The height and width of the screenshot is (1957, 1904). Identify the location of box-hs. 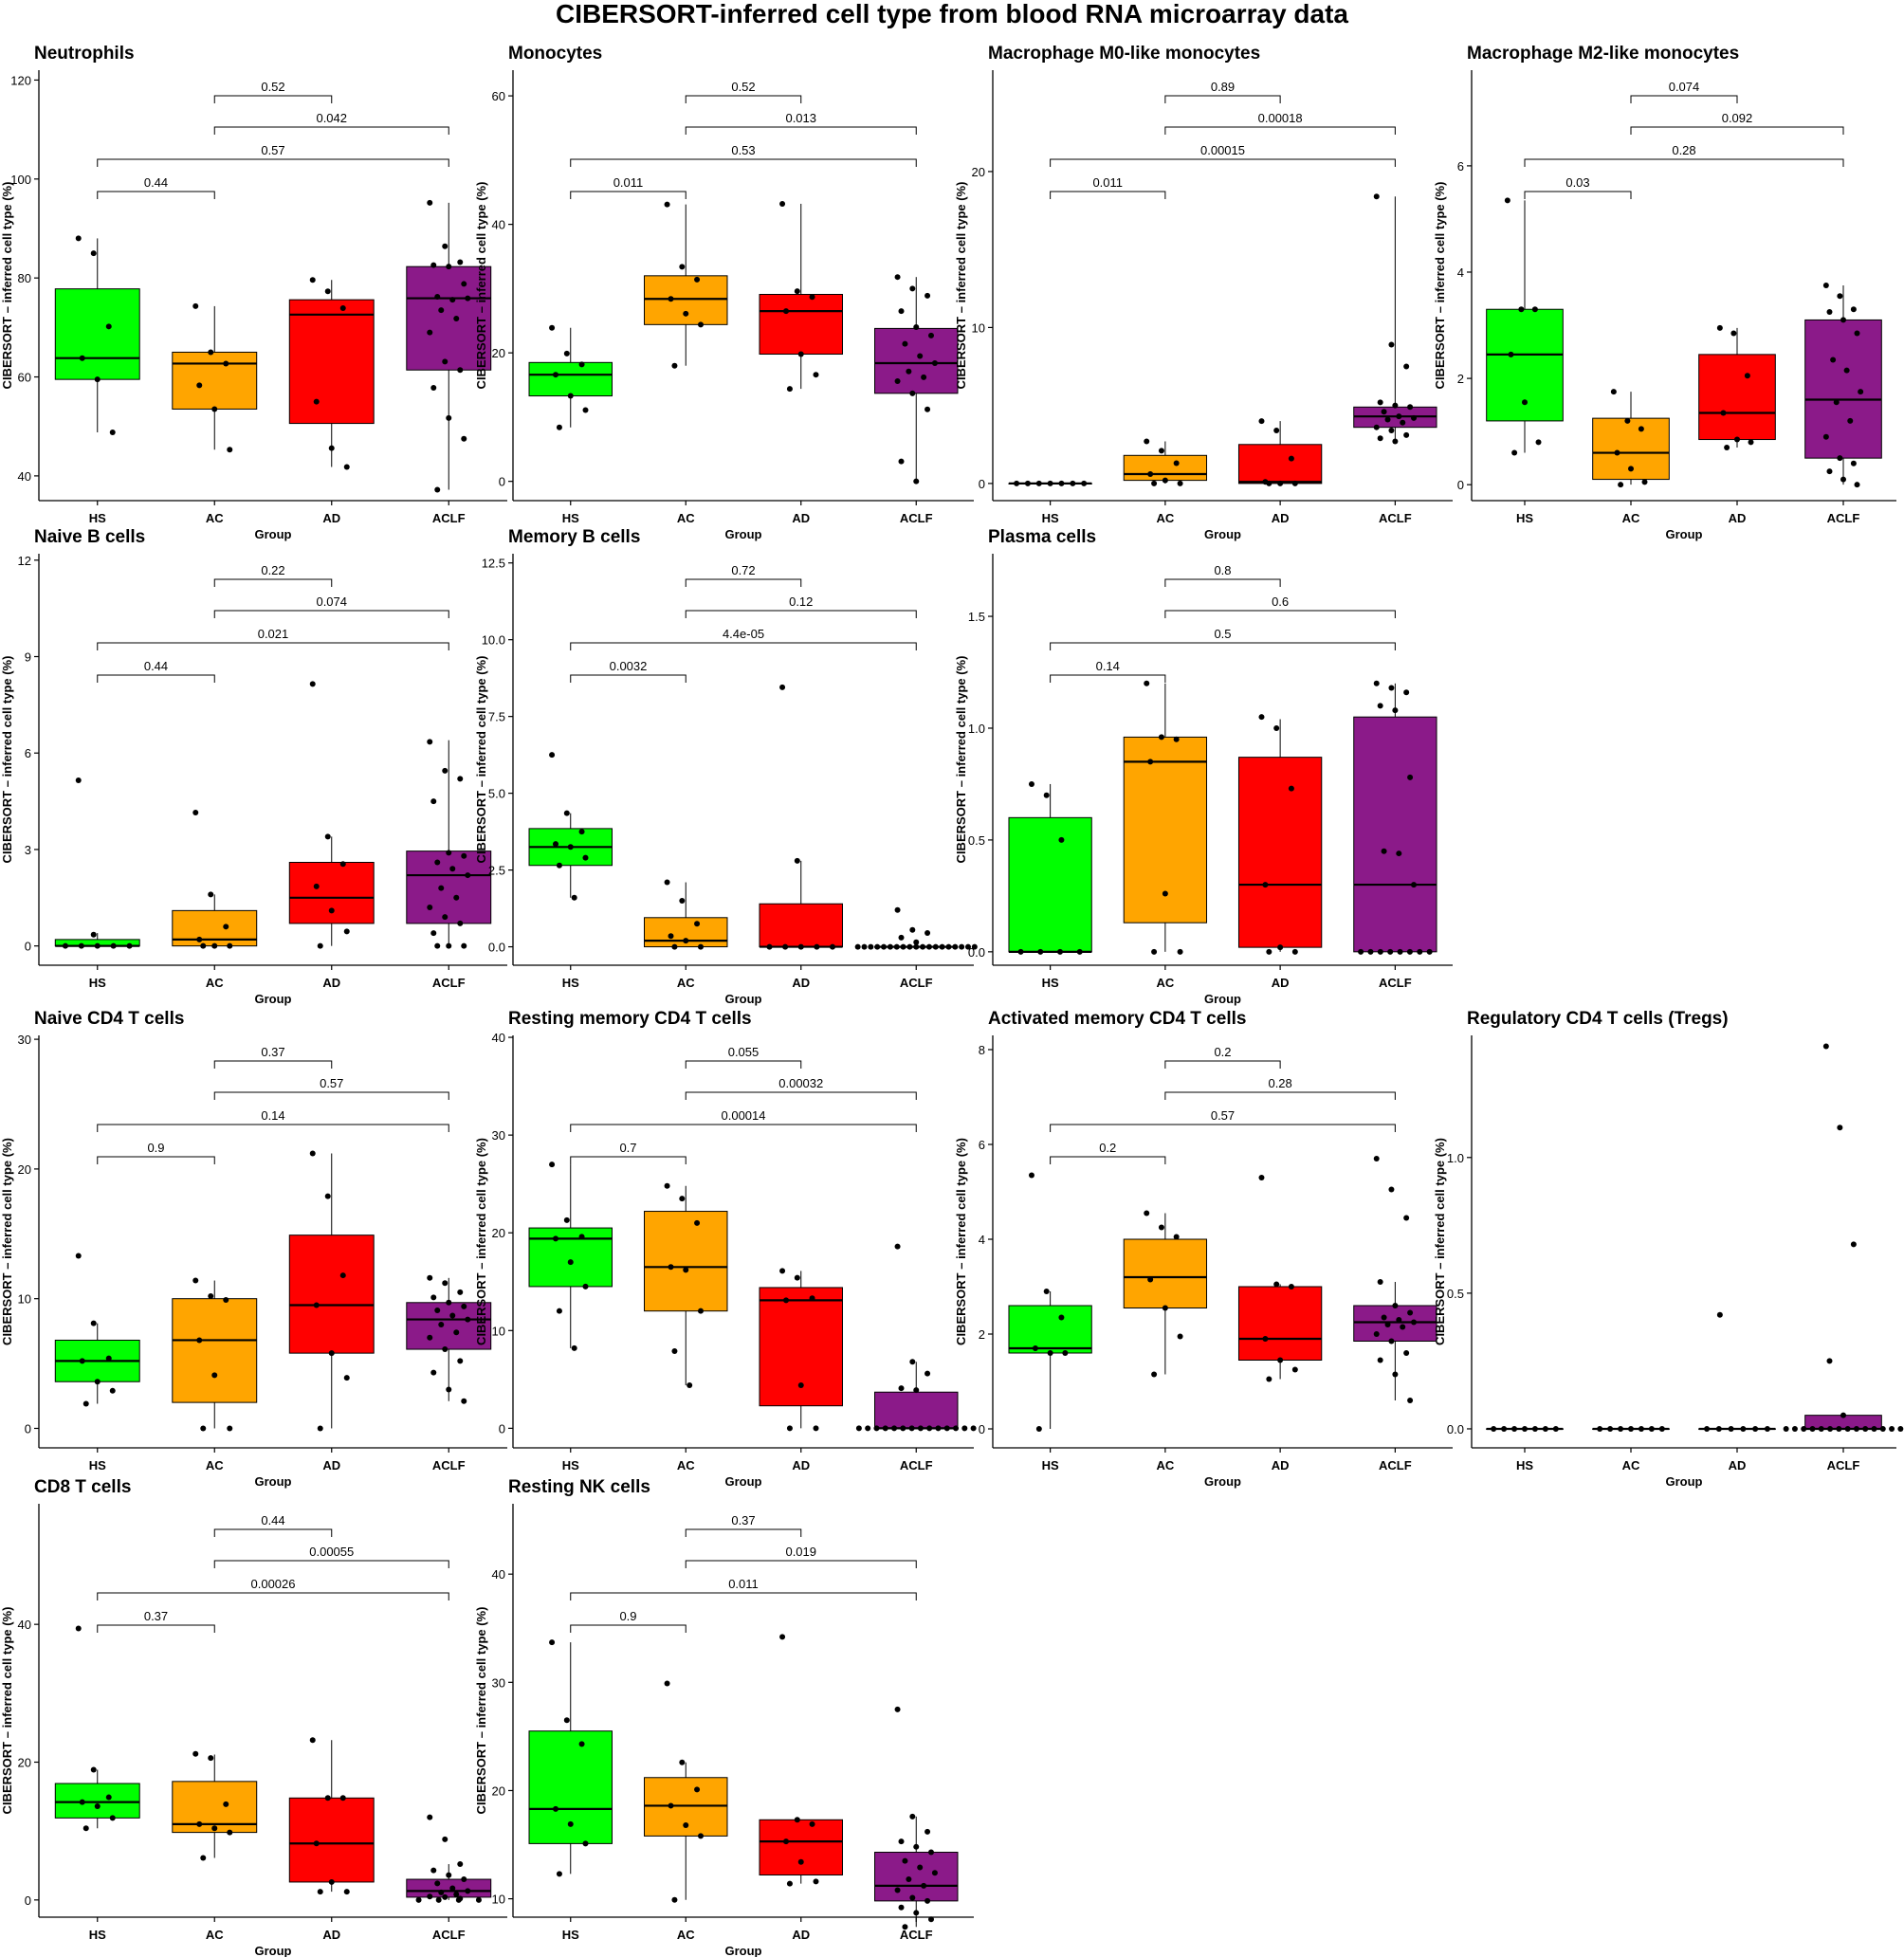
(570, 1258).